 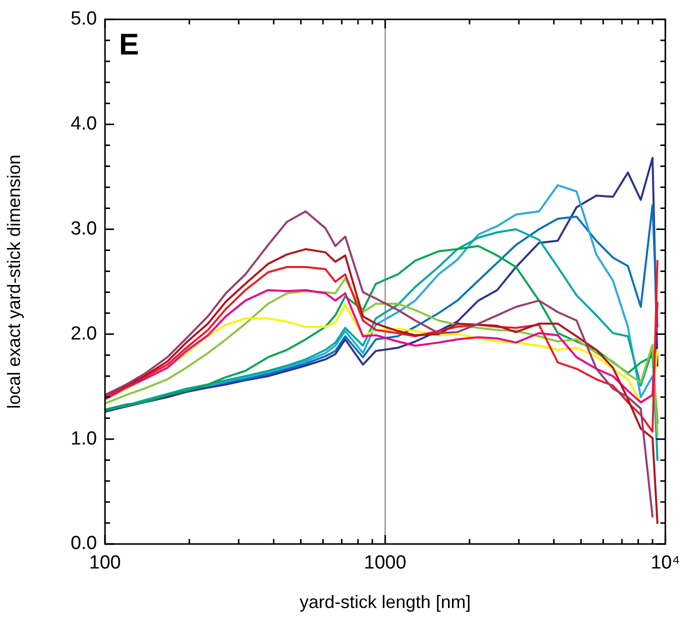 What do you see at coordinates (83, 333) in the screenshot?
I see `y-tick-label: 2.0` at bounding box center [83, 333].